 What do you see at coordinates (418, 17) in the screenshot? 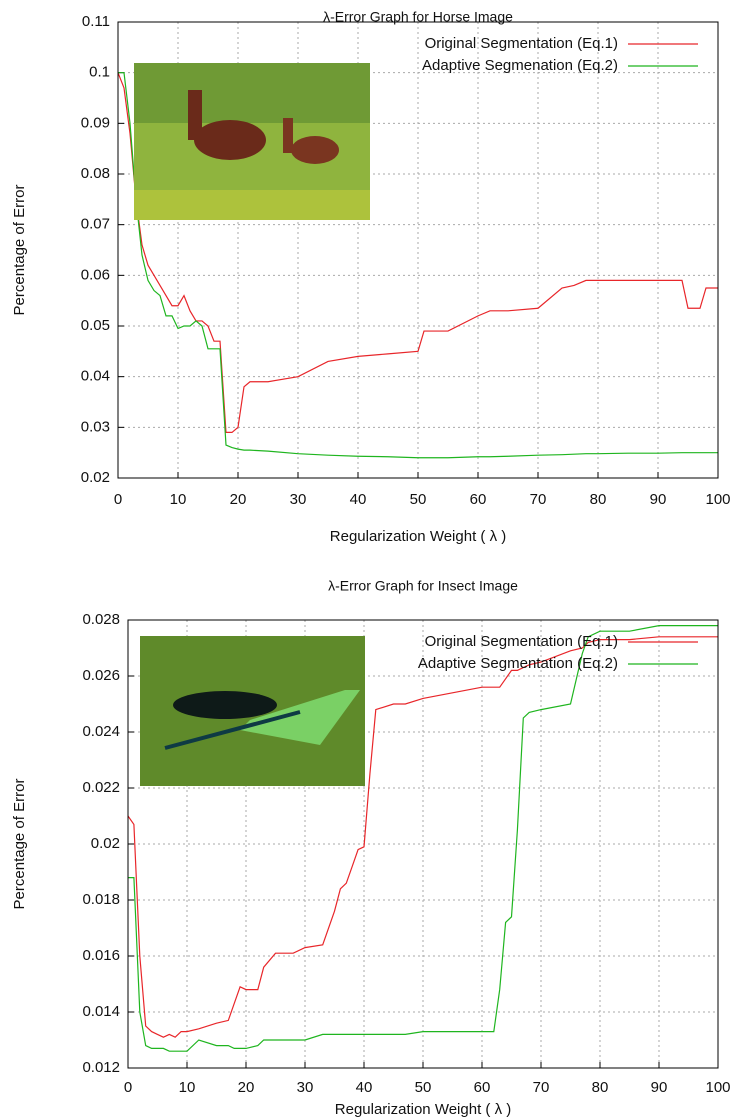
I see `chart-title: λ-Error Graph for Horse Image` at bounding box center [418, 17].